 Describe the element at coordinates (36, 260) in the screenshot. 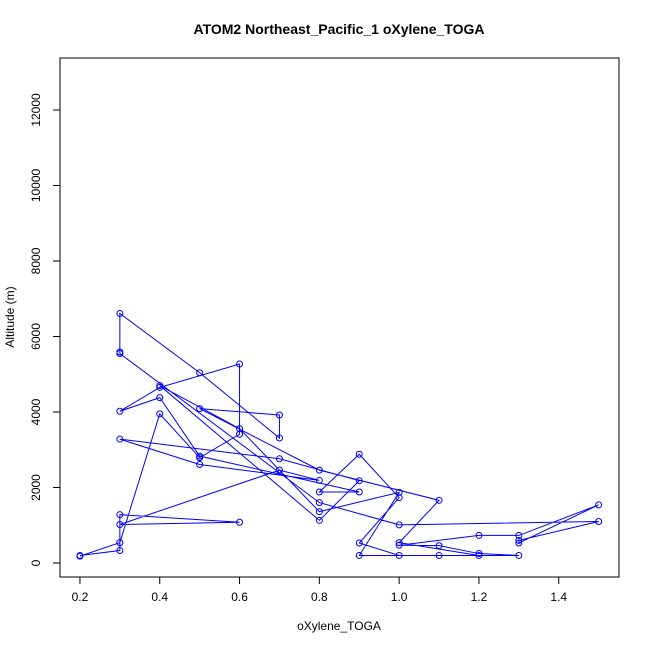

I see `y-tick-label: 8000` at that location.